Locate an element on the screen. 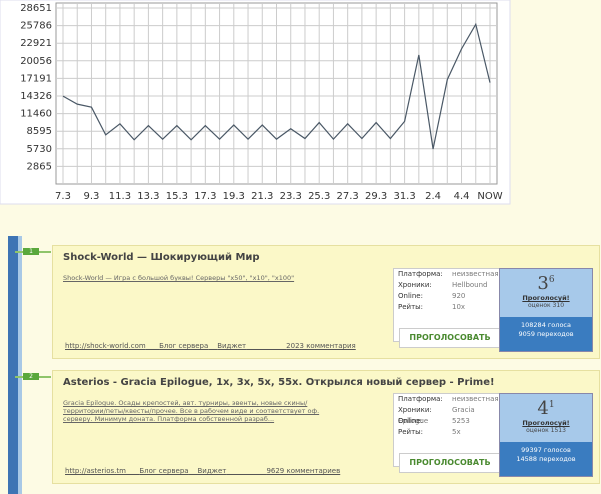  ratings-count: оценок 1513 is located at coordinates (546, 430).